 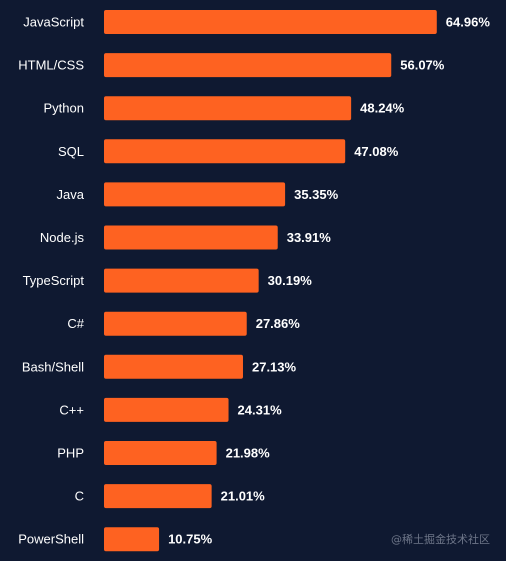 I want to click on value-label: 27.13%, so click(x=274, y=366).